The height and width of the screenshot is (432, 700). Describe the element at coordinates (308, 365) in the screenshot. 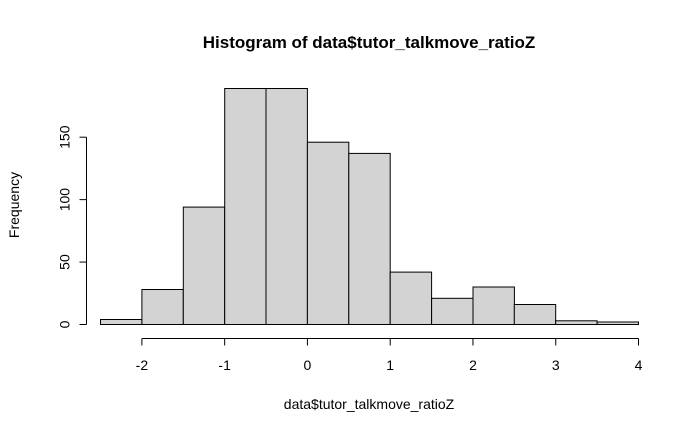

I see `x-tick-label: 0` at that location.